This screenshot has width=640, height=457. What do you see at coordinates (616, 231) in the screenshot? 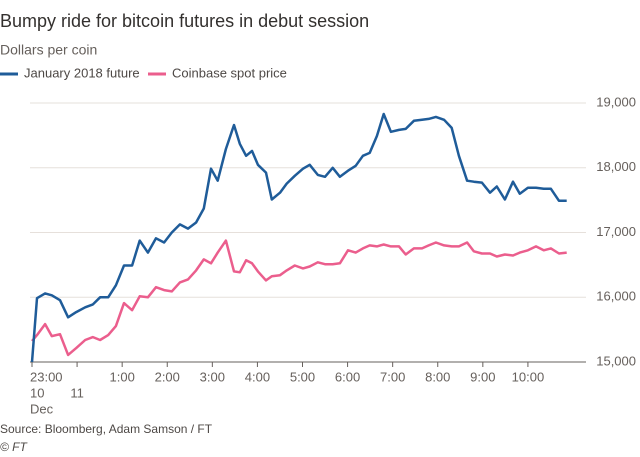
I see `y-tick-label: 17,000` at bounding box center [616, 231].